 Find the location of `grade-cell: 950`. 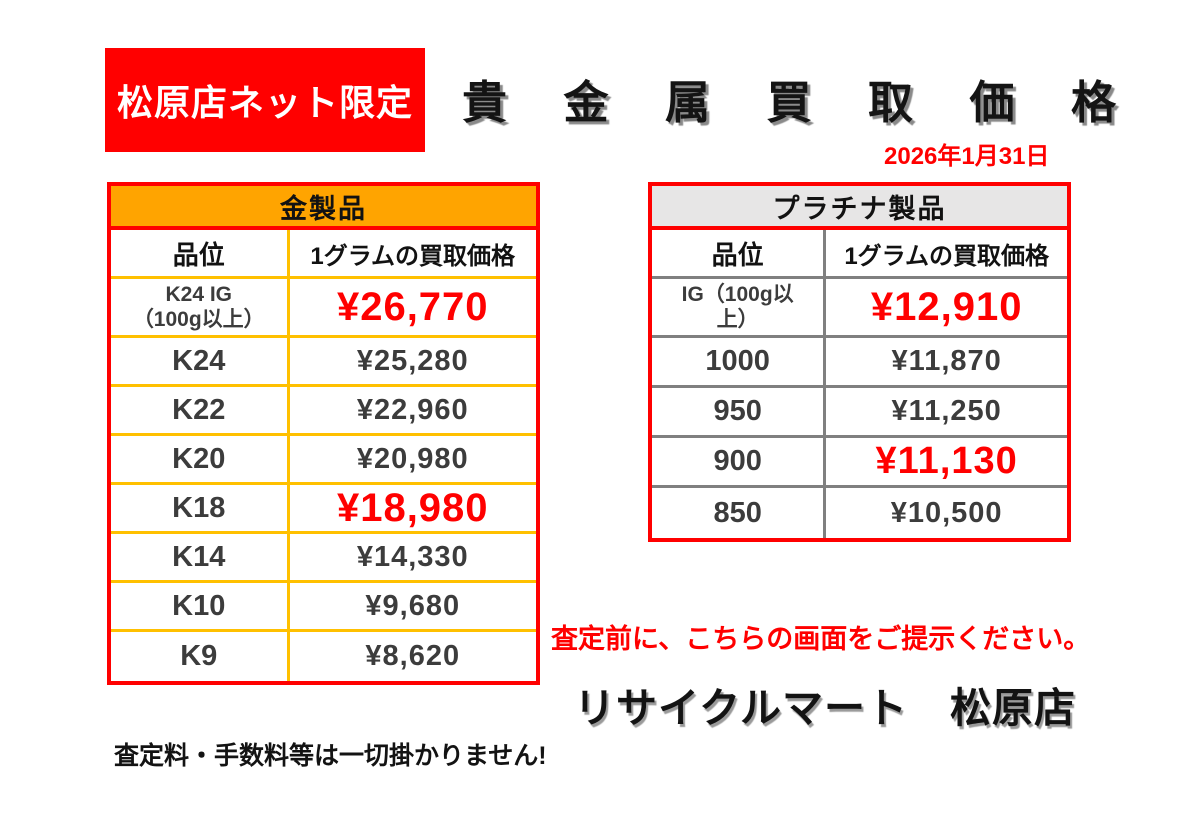

grade-cell: 950 is located at coordinates (739, 411).